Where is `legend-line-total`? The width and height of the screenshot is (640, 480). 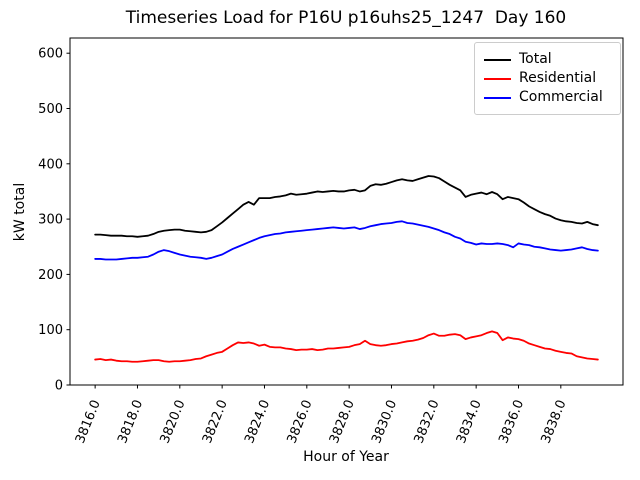 legend-line-total is located at coordinates (497, 59).